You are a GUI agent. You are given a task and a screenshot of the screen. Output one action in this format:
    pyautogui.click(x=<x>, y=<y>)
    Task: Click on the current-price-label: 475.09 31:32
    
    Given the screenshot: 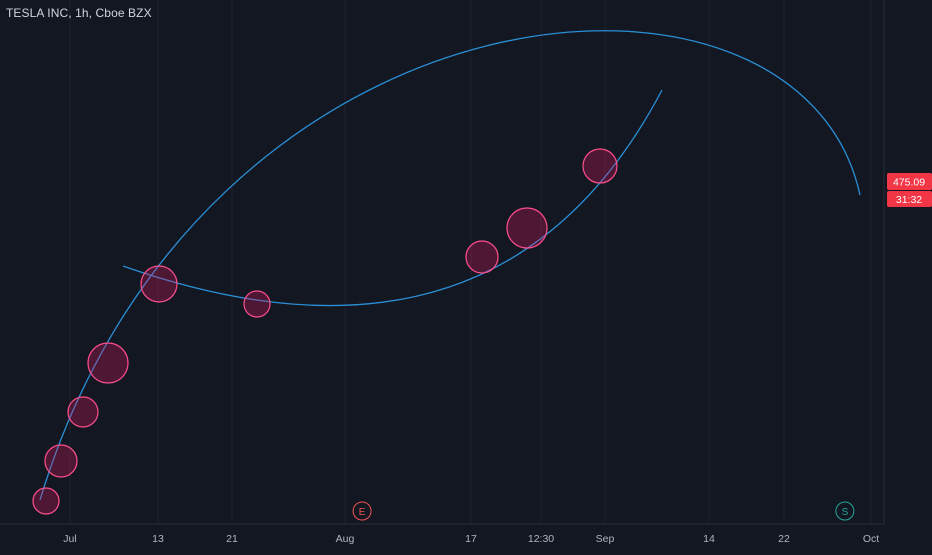 What is the action you would take?
    pyautogui.click(x=909, y=190)
    